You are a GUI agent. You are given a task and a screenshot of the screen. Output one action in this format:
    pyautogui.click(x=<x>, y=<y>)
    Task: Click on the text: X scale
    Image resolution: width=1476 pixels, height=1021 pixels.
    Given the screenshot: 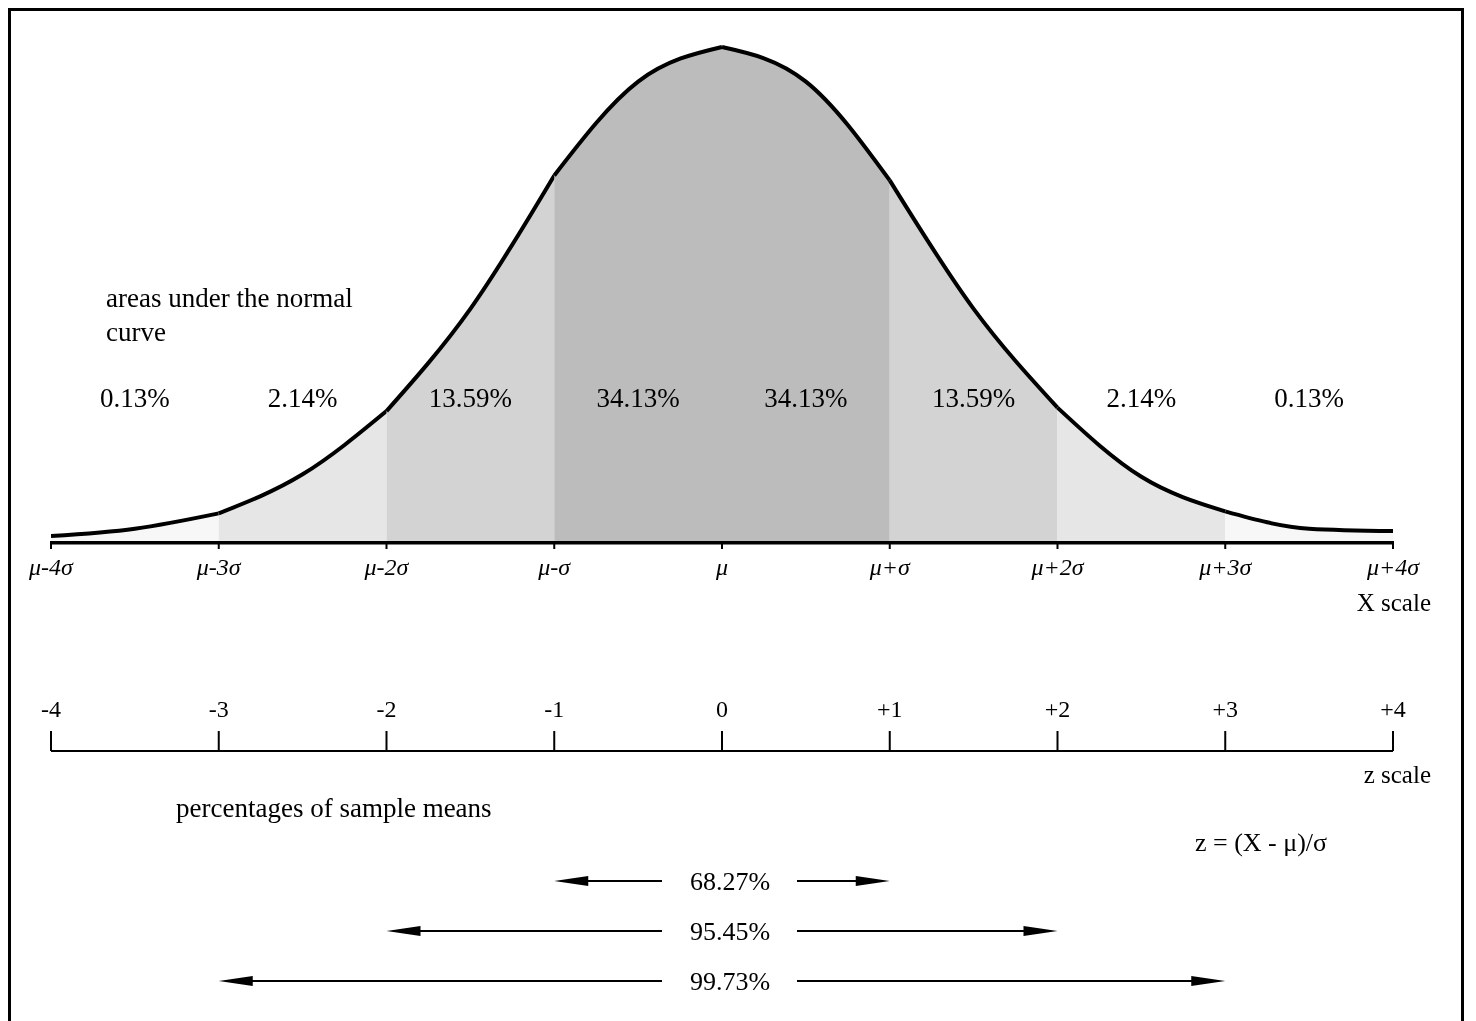 What is the action you would take?
    pyautogui.click(x=1393, y=602)
    